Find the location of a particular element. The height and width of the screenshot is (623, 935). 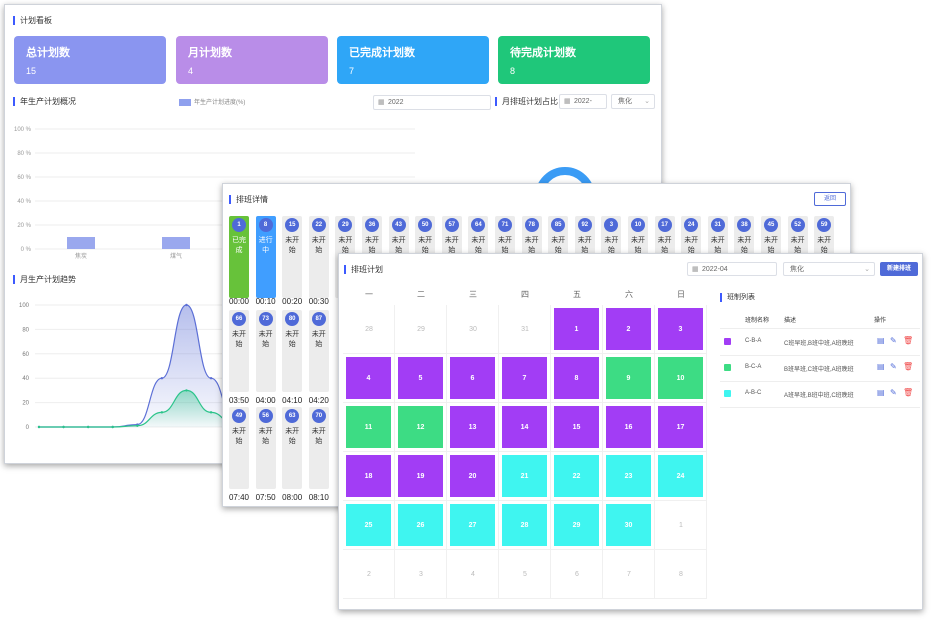

progress-column: 8 进行中 is located at coordinates (265, 257).